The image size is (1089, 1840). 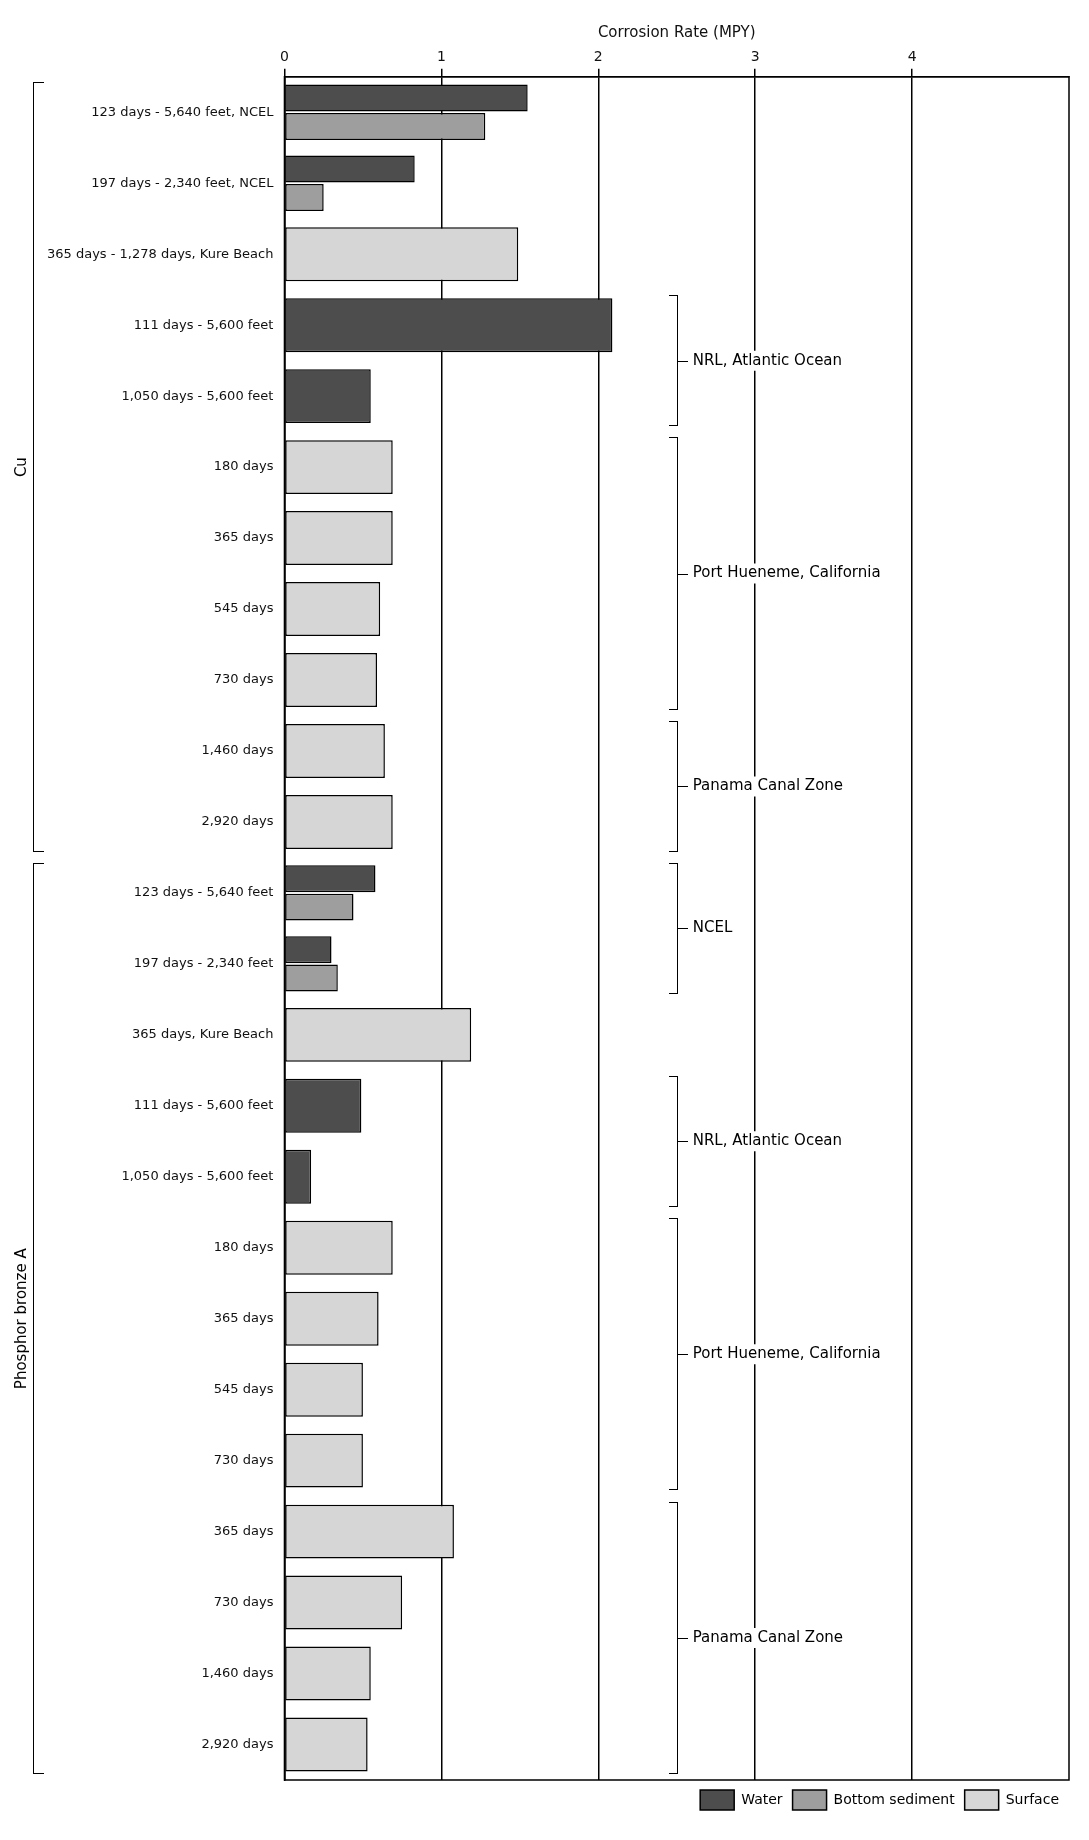 What do you see at coordinates (441, 56) in the screenshot?
I see `x-tick-label: 1` at bounding box center [441, 56].